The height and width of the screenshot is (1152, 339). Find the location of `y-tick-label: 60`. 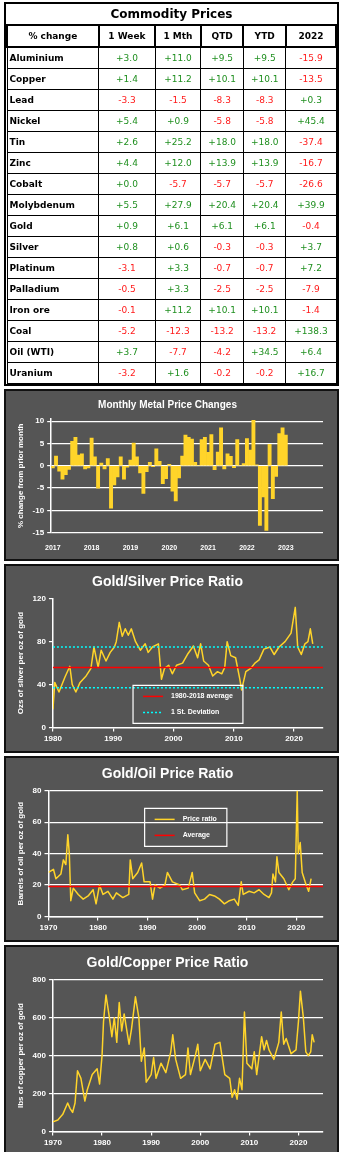

y-tick-label: 60 is located at coordinates (37, 822).